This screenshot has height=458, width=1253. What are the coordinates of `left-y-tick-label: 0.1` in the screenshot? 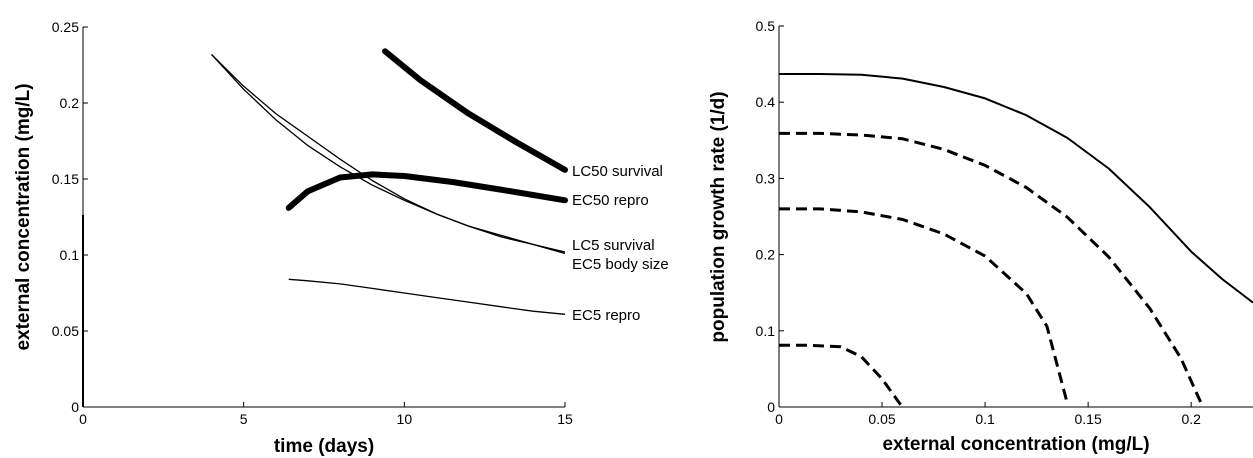 It's located at (70, 255).